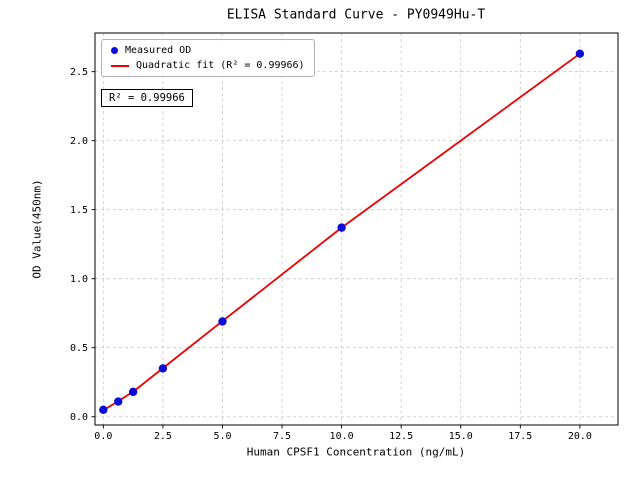 This screenshot has width=640, height=480. What do you see at coordinates (401, 436) in the screenshot?
I see `x-tick-label: 12.5` at bounding box center [401, 436].